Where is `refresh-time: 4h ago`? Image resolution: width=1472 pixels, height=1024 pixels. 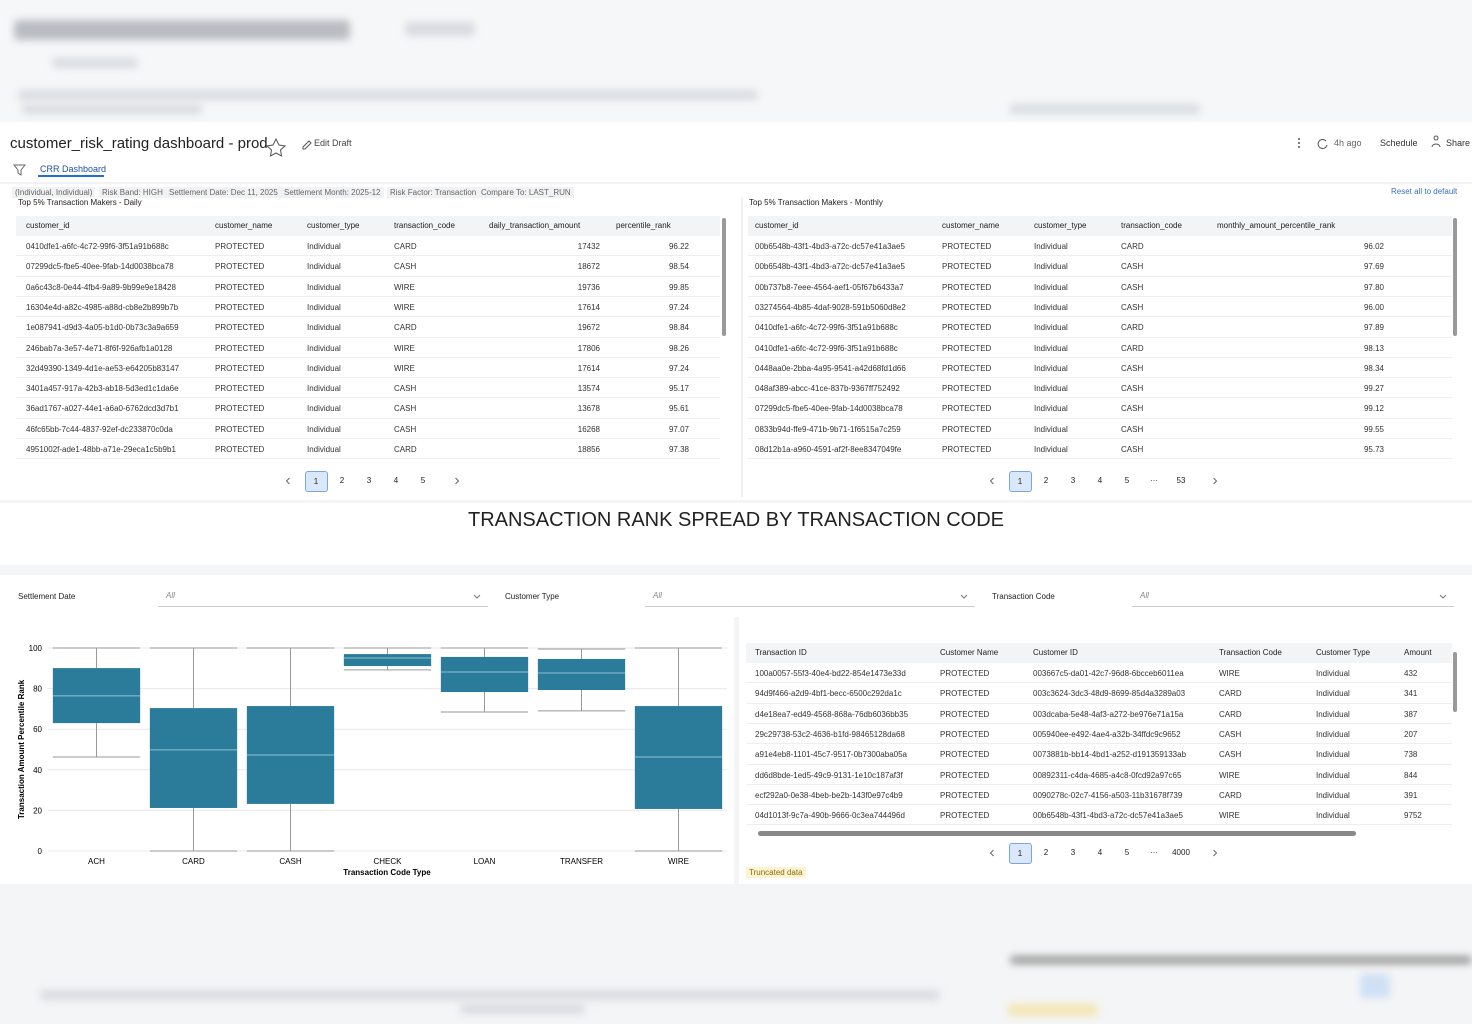
refresh-time: 4h ago is located at coordinates (1348, 143).